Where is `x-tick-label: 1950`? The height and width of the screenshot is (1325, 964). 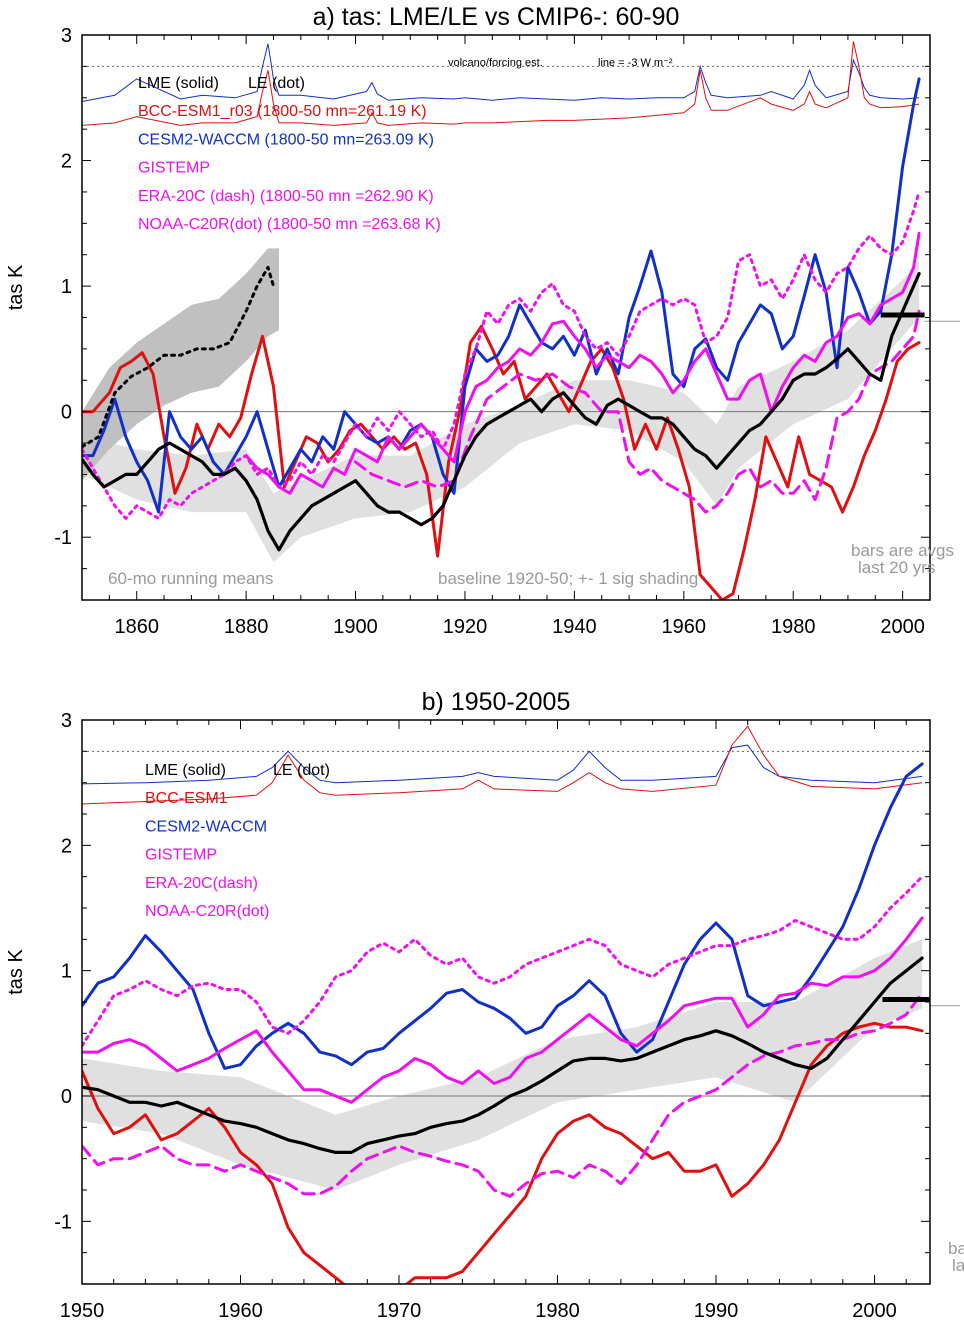
x-tick-label: 1950 is located at coordinates (82, 1311).